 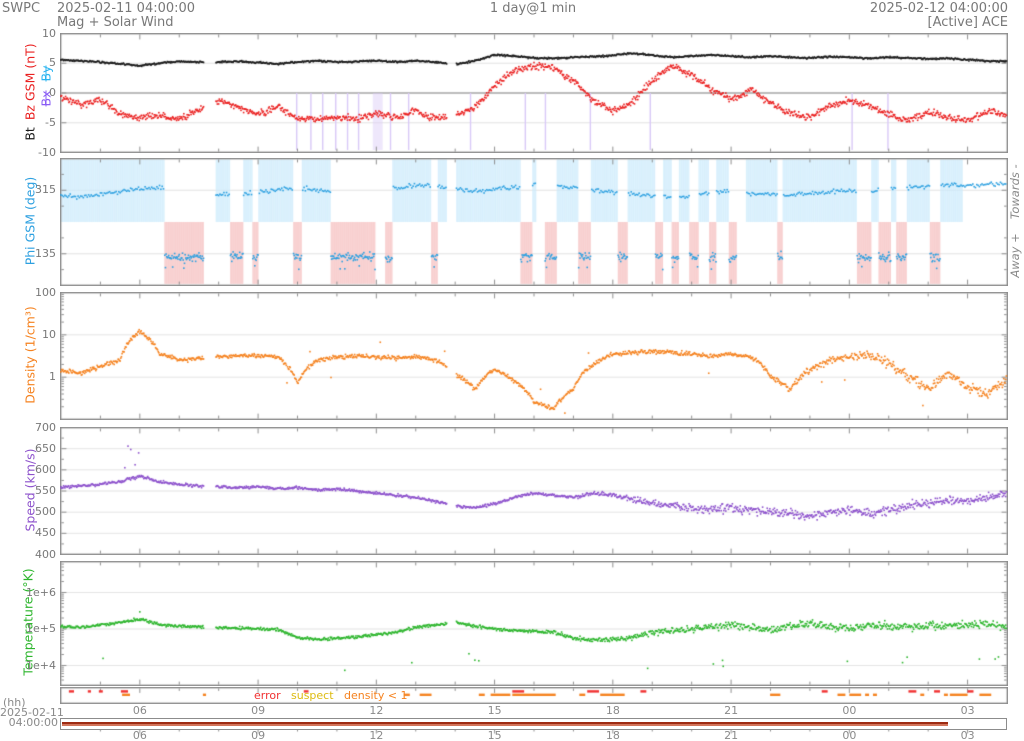 I want to click on speed-ytick: 550, so click(x=45, y=490).